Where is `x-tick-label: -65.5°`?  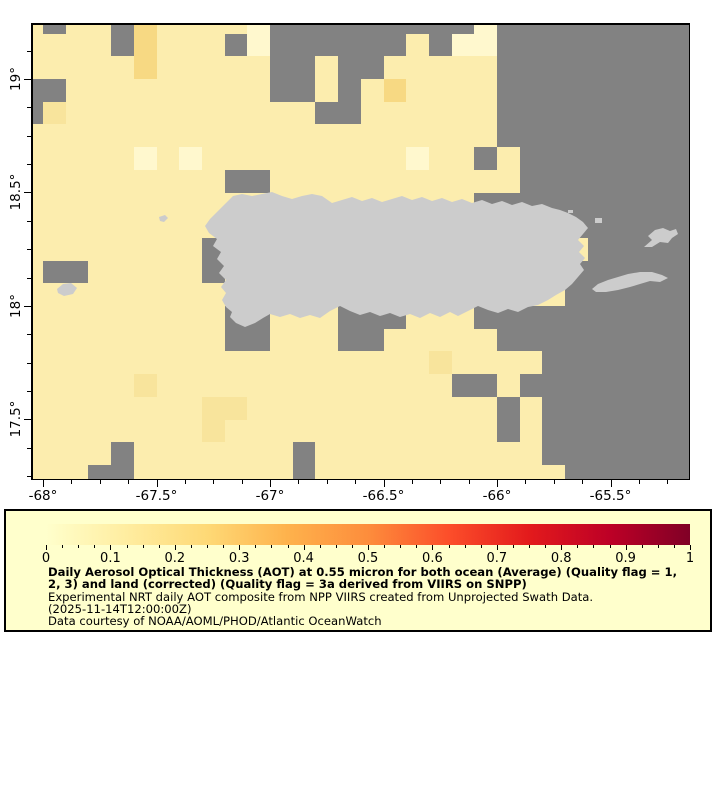 x-tick-label: -65.5° is located at coordinates (610, 496).